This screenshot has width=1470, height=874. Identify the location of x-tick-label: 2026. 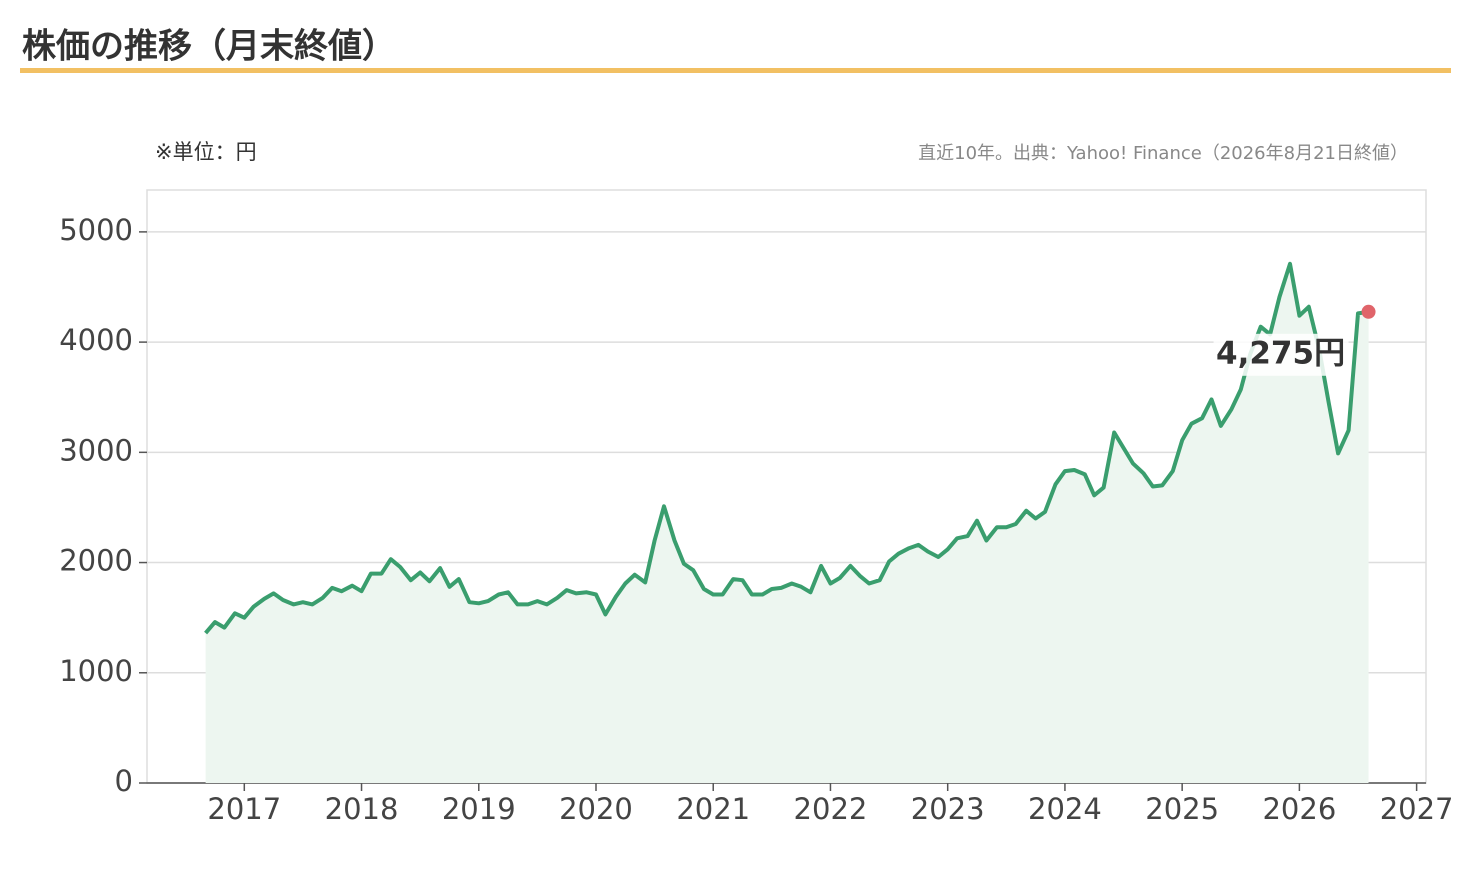
(1299, 809).